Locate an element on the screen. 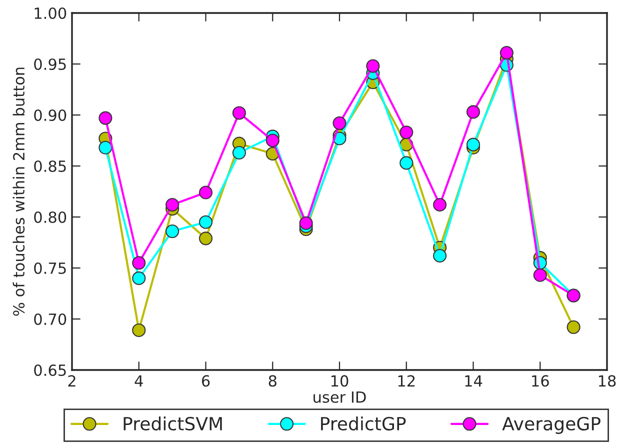  y-tick-label: 0.75 is located at coordinates (50, 268).